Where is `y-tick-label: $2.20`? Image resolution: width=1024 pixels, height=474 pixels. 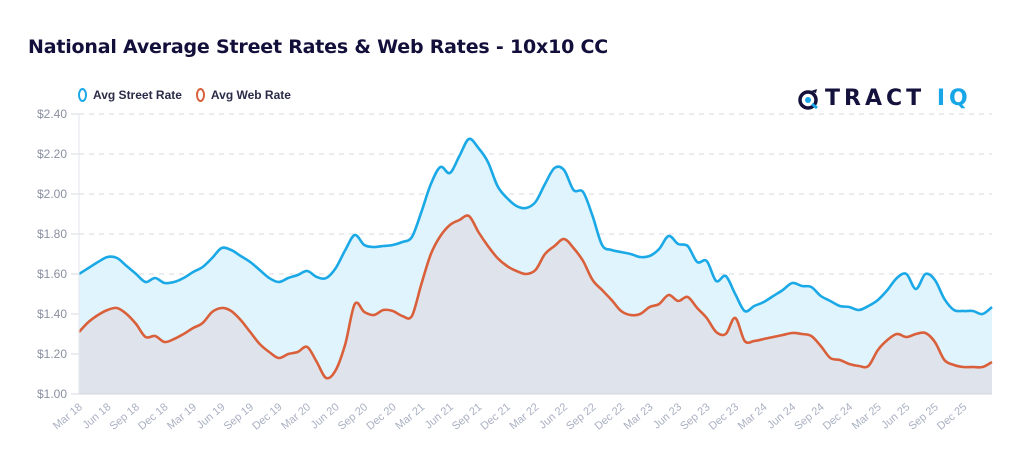 y-tick-label: $2.20 is located at coordinates (52, 154).